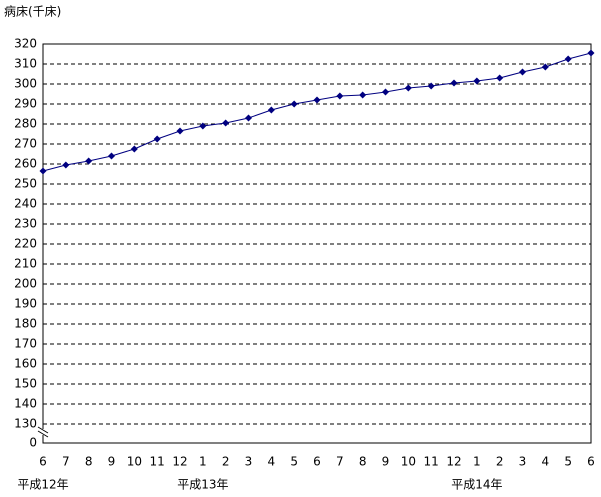 Image resolution: width=601 pixels, height=497 pixels. I want to click on y-tick-label: 180, so click(25, 324).